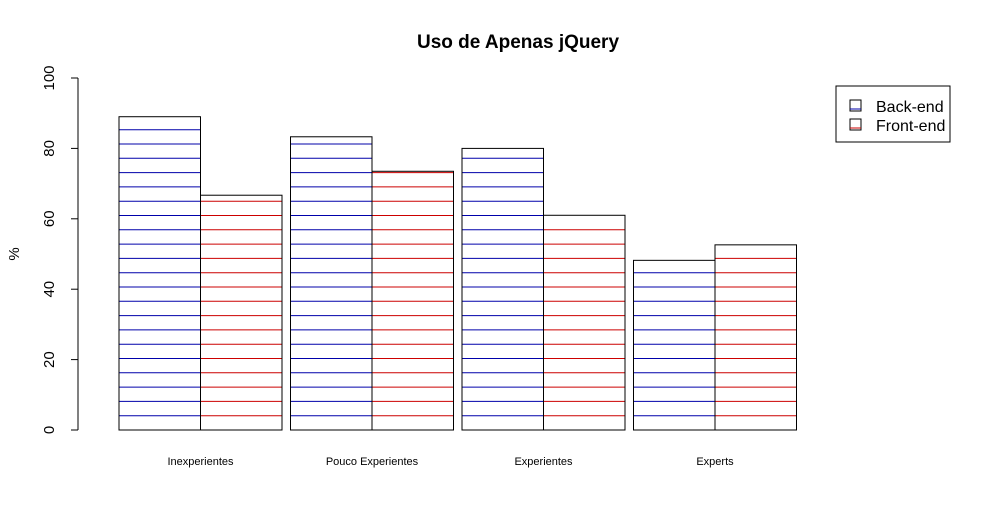  What do you see at coordinates (910, 107) in the screenshot?
I see `legend-label: Back-end` at bounding box center [910, 107].